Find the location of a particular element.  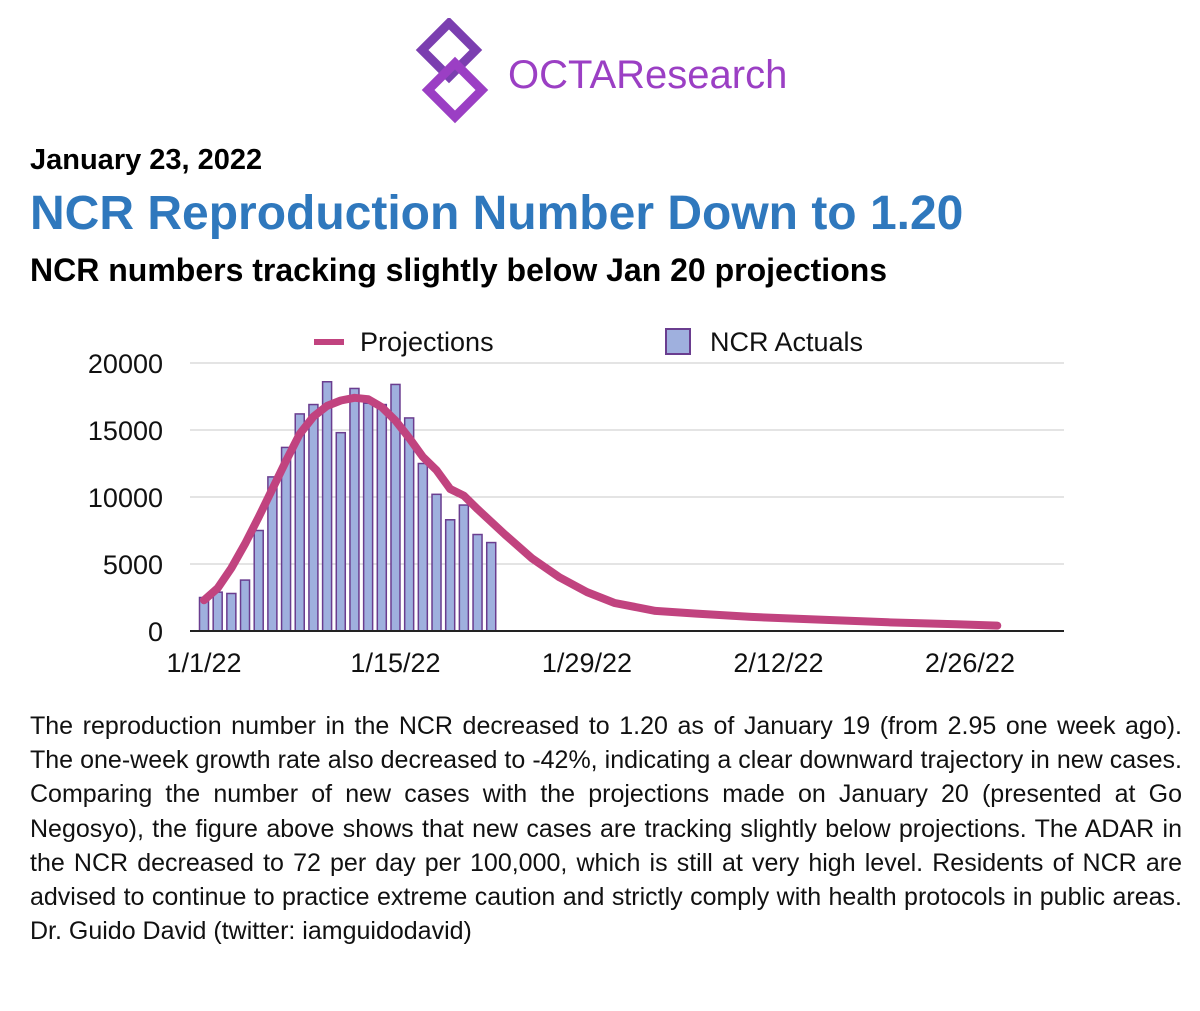

ncr-actuals-bars is located at coordinates (347, 506).